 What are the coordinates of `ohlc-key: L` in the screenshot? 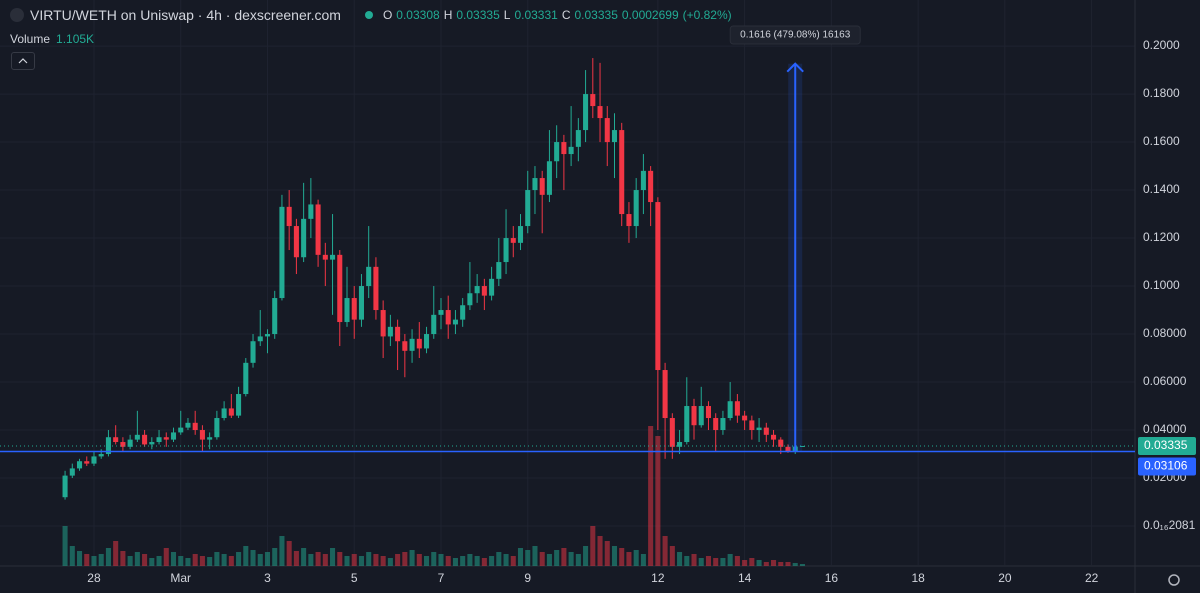 It's located at (507, 15).